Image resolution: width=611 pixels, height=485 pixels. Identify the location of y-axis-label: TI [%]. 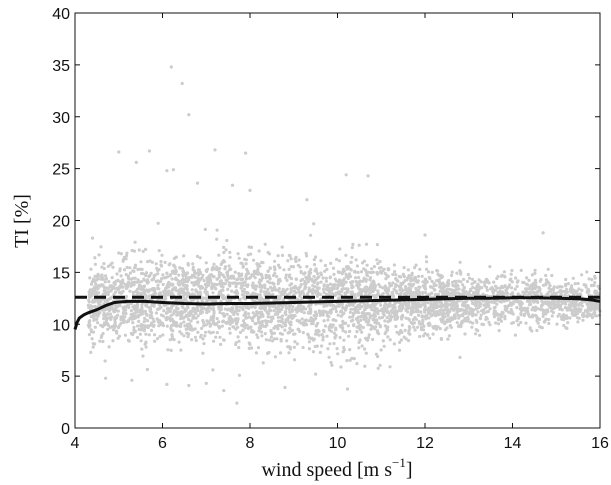
(22, 221).